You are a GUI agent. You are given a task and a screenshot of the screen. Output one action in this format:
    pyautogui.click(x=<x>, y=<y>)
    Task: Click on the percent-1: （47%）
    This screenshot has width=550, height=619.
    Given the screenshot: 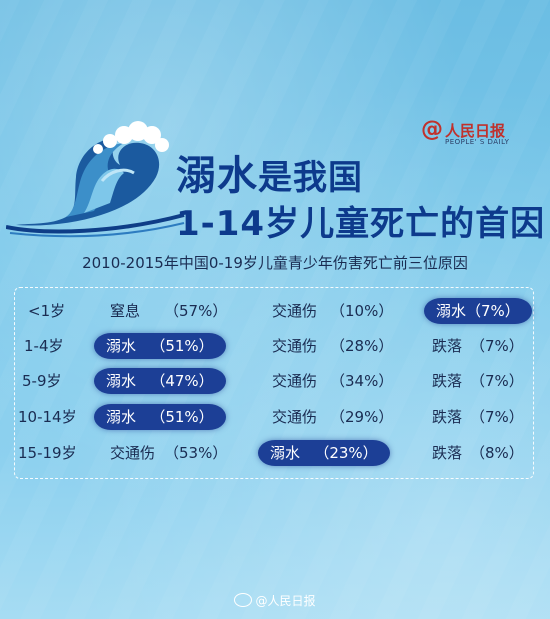 What is the action you would take?
    pyautogui.click(x=182, y=381)
    